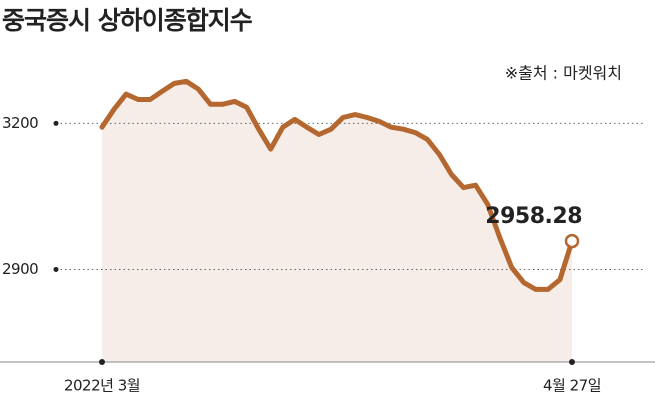 Image resolution: width=655 pixels, height=402 pixels. I want to click on source: ※출처 : 마켓워치, so click(563, 73).